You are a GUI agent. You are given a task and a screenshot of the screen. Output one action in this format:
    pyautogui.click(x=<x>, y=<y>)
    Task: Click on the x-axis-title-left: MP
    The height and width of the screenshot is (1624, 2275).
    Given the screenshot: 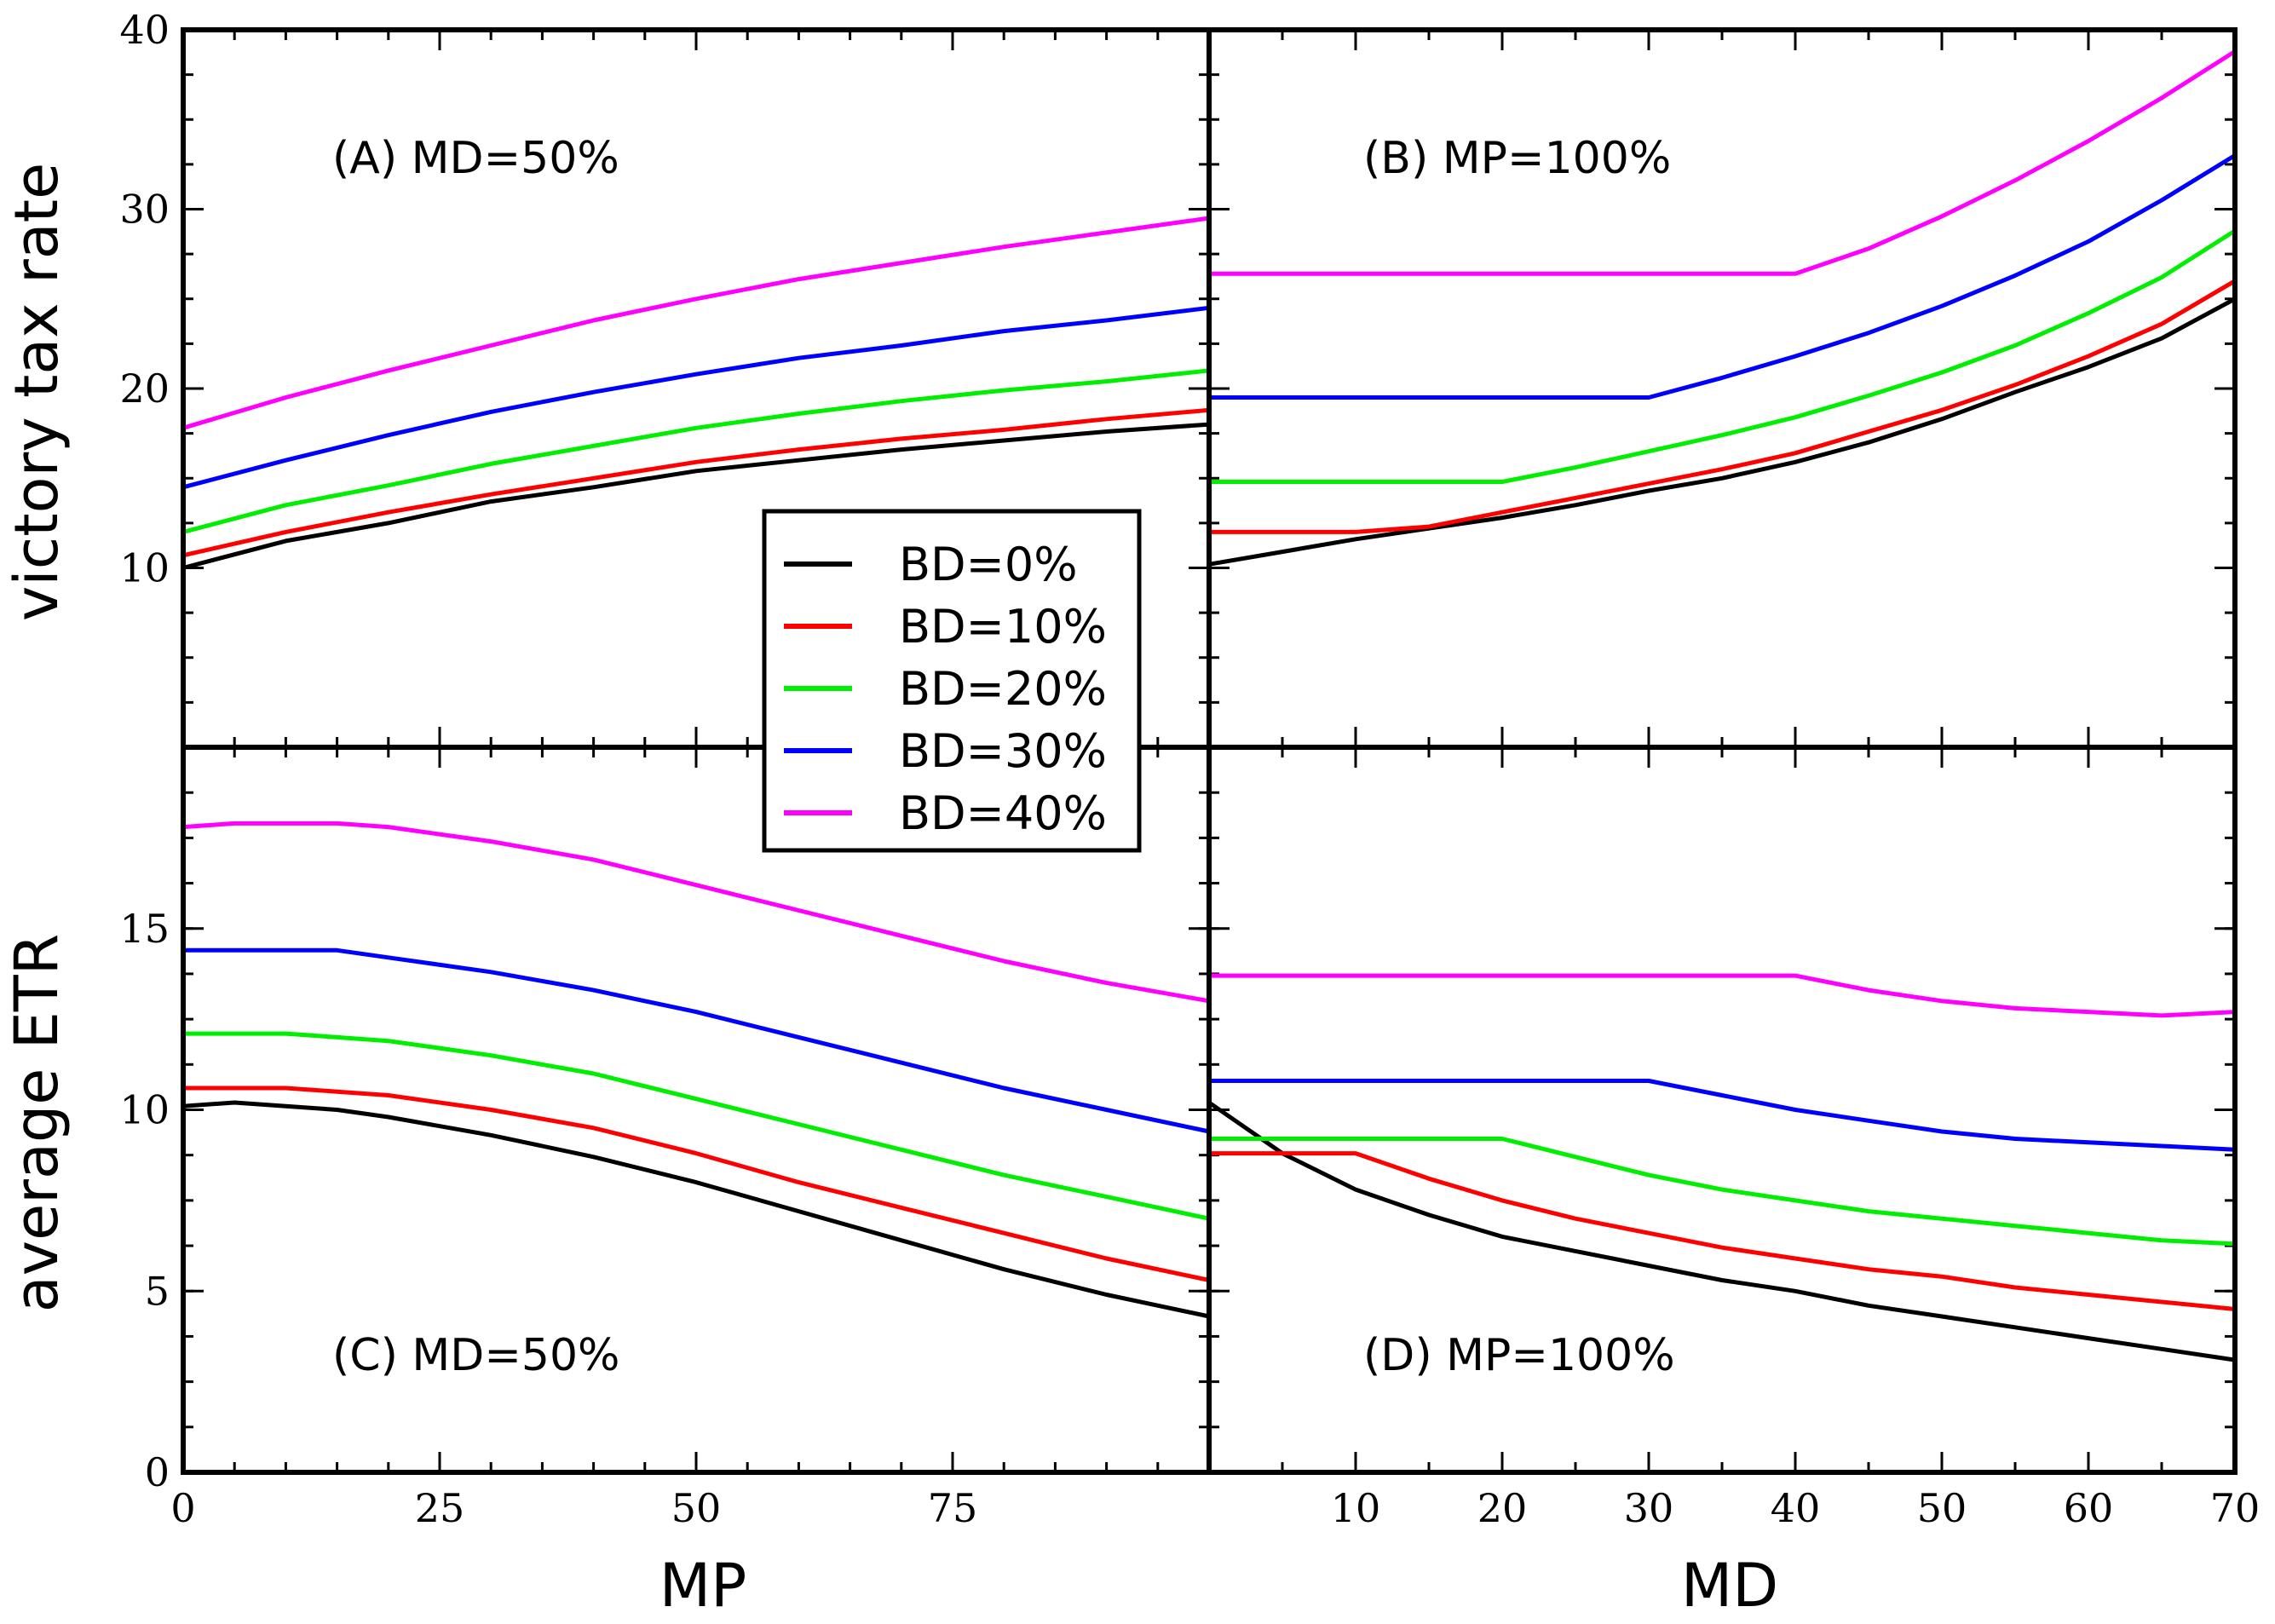 What is the action you would take?
    pyautogui.click(x=703, y=1586)
    